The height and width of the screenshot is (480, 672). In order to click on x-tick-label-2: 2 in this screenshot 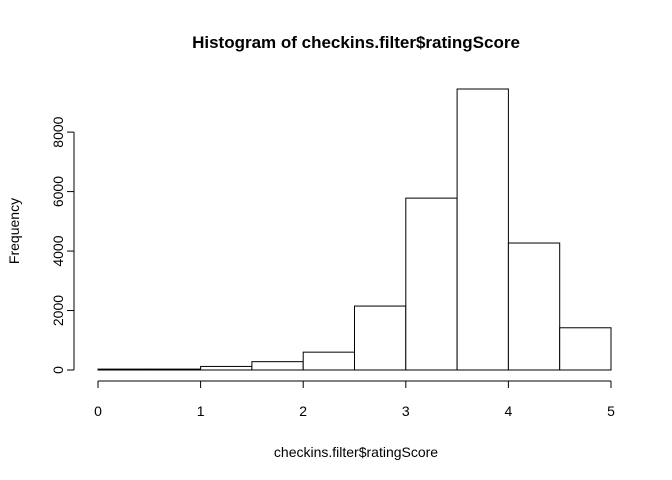, I will do `click(303, 411)`.